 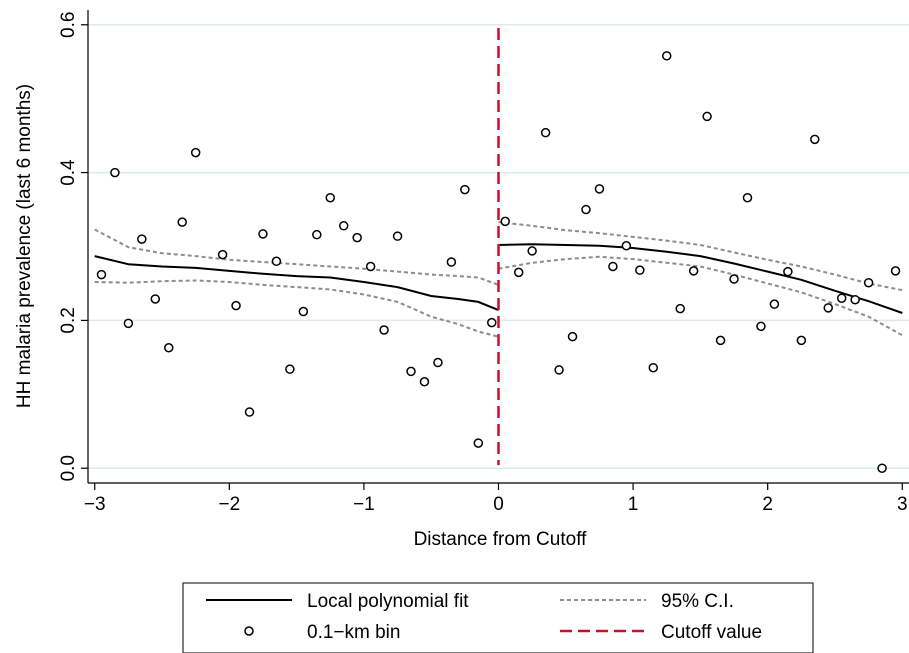 What do you see at coordinates (24, 246) in the screenshot?
I see `y-axis-title: HH malaria prevalence (last 6 months)` at bounding box center [24, 246].